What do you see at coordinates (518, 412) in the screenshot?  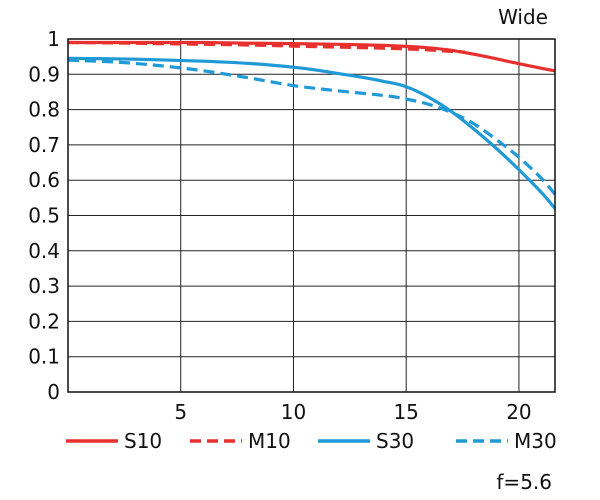 I see `x-tick-label: 20` at bounding box center [518, 412].